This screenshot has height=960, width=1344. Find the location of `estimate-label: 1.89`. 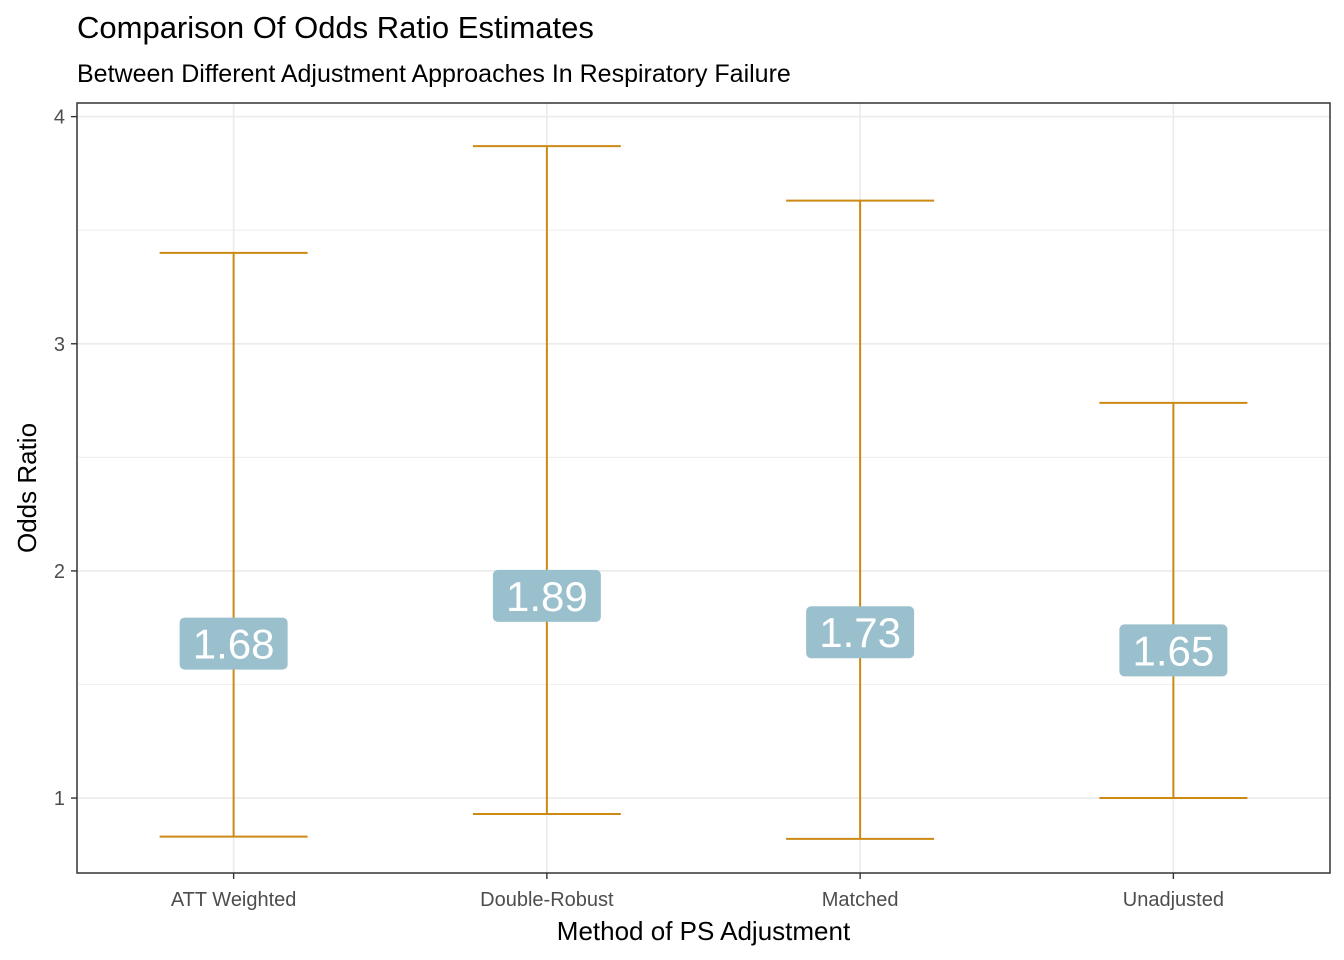

estimate-label: 1.89 is located at coordinates (547, 596).